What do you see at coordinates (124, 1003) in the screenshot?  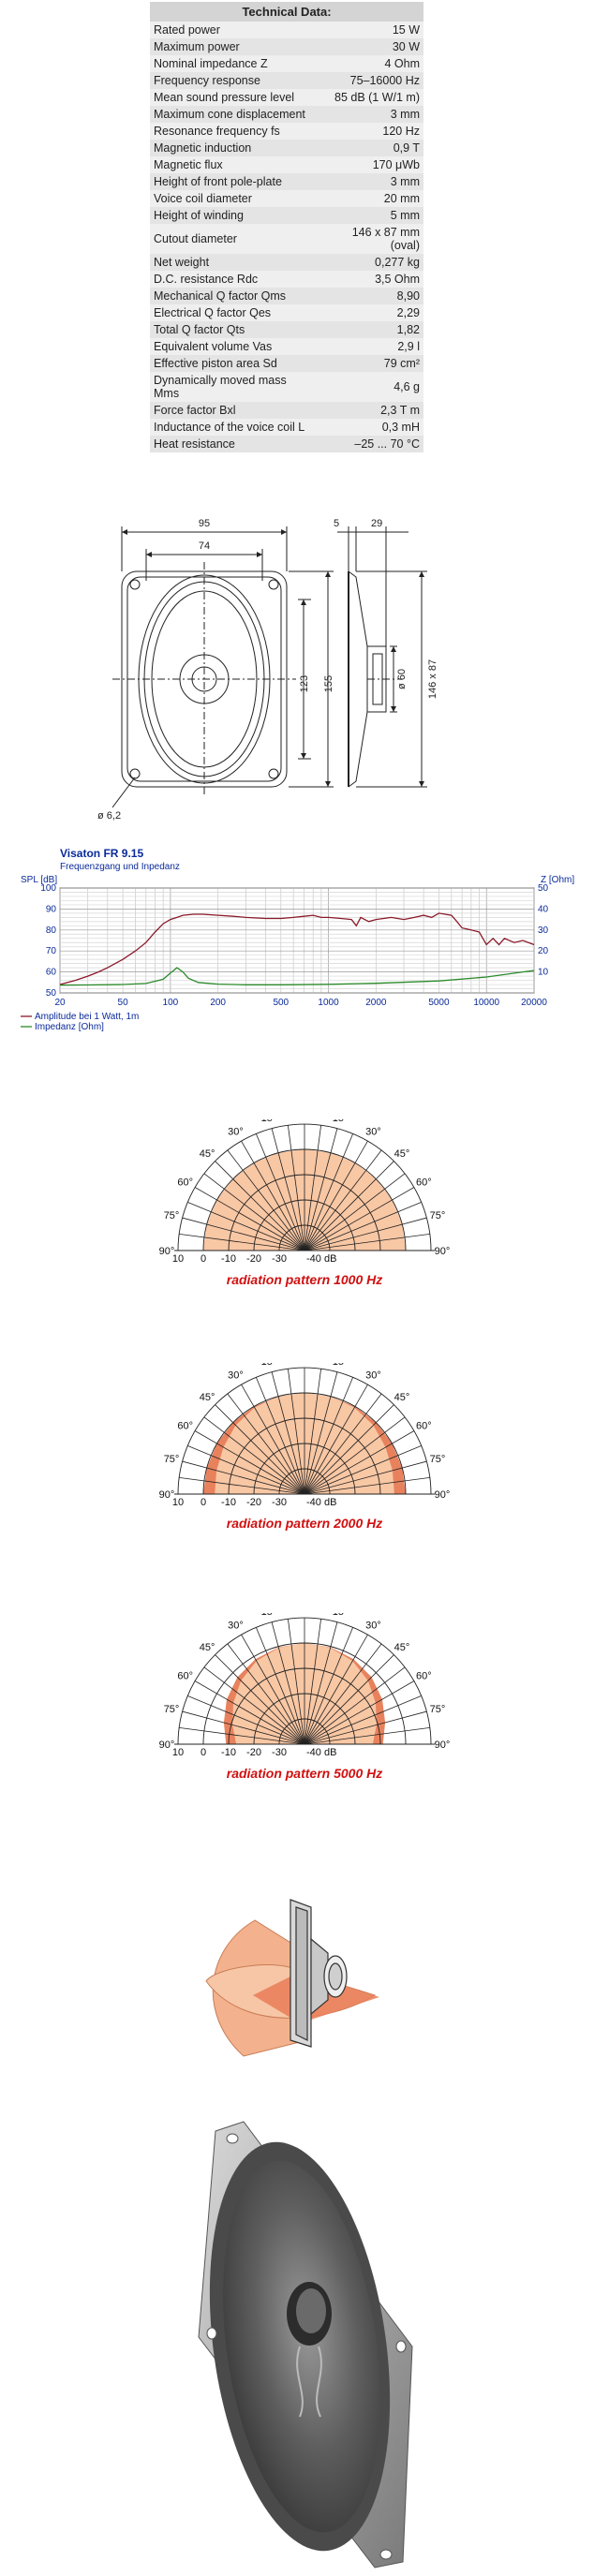 I see `x-tick-label: 50` at bounding box center [124, 1003].